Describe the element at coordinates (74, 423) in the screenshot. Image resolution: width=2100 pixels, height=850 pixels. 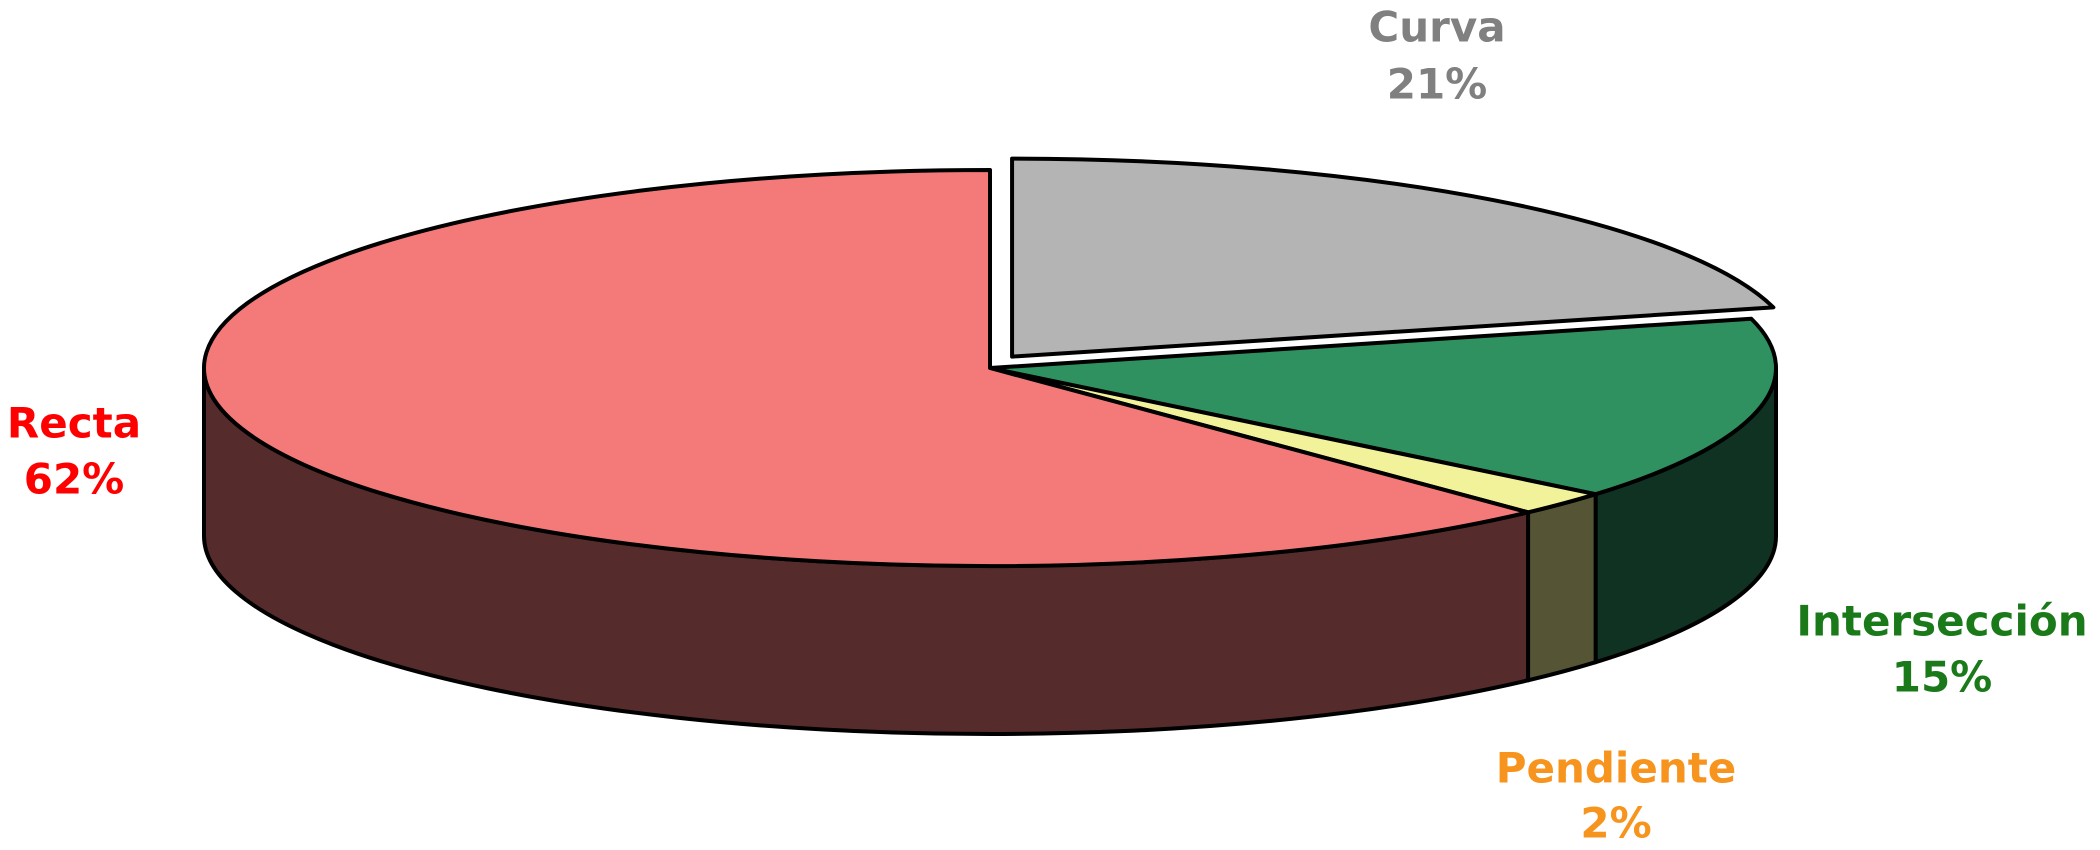
I see `slice-label: Recta` at that location.